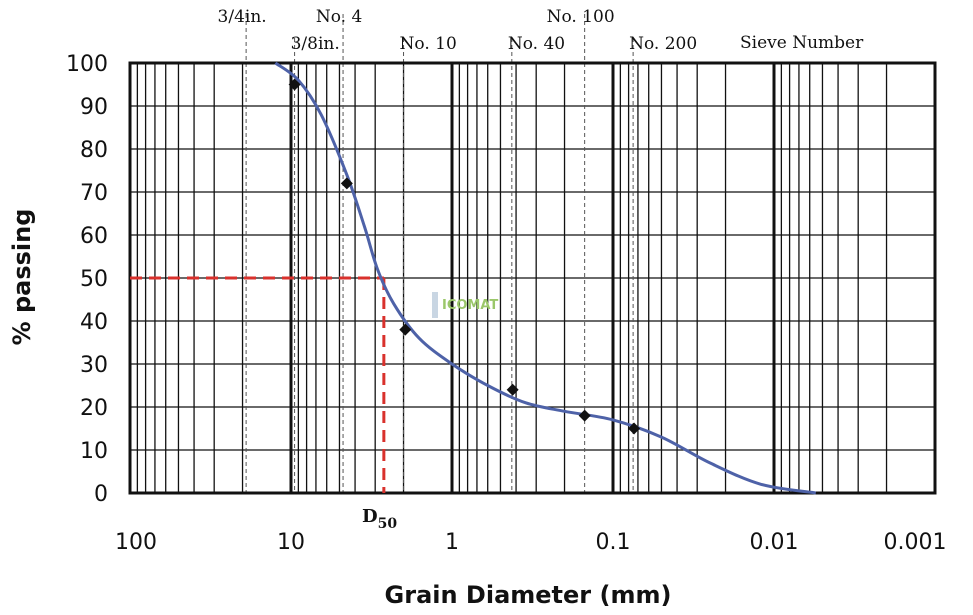  What do you see at coordinates (94, 193) in the screenshot?
I see `y-tick-label: 70` at bounding box center [94, 193].